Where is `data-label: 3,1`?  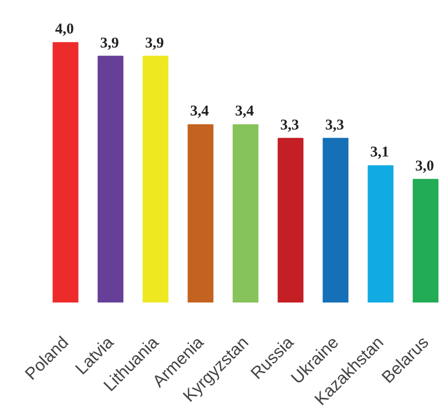
data-label: 3,1 is located at coordinates (379, 152).